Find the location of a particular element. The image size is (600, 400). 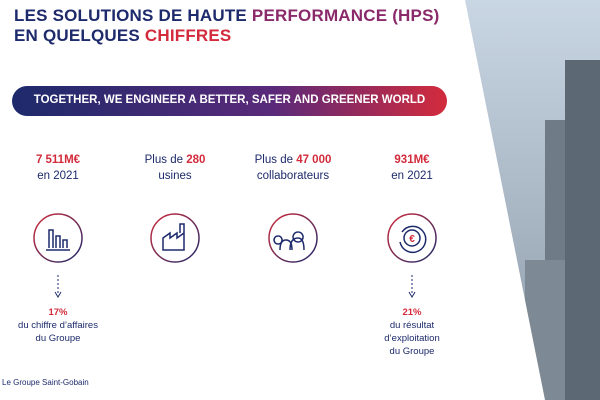

icon-coin is located at coordinates (412, 238).